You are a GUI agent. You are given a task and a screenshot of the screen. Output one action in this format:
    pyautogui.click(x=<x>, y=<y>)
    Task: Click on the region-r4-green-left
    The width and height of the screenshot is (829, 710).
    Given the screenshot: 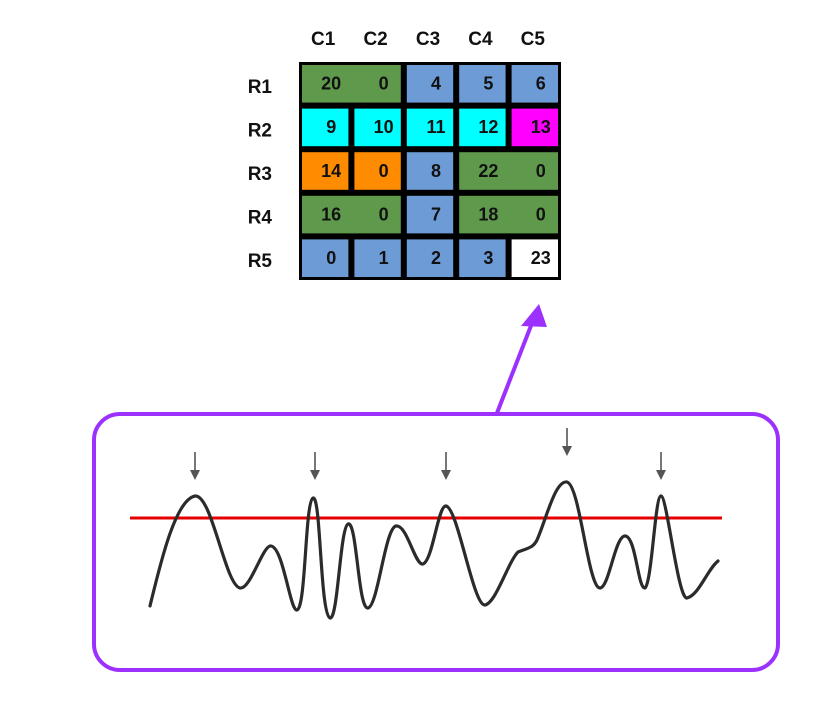 What is the action you would take?
    pyautogui.click(x=351, y=214)
    